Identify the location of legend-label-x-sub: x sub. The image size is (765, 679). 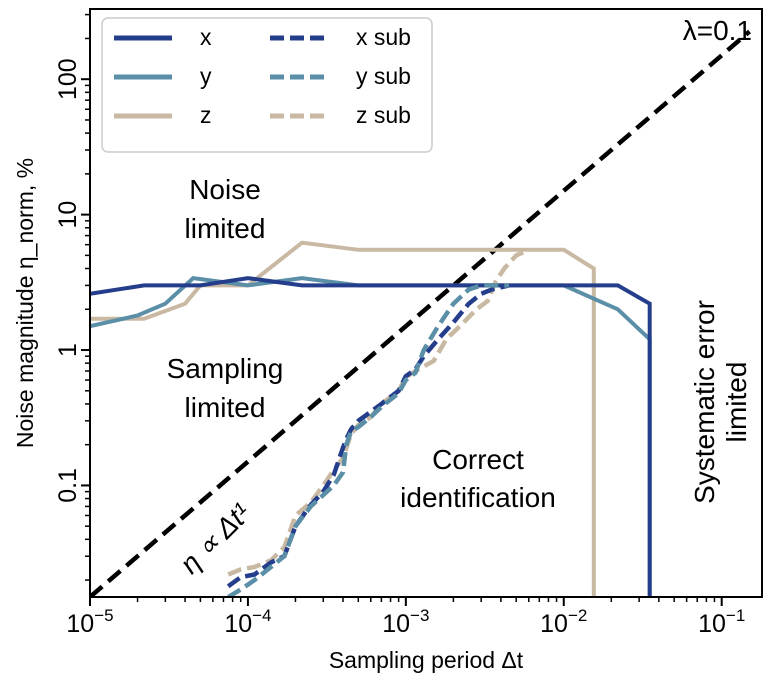
(383, 37).